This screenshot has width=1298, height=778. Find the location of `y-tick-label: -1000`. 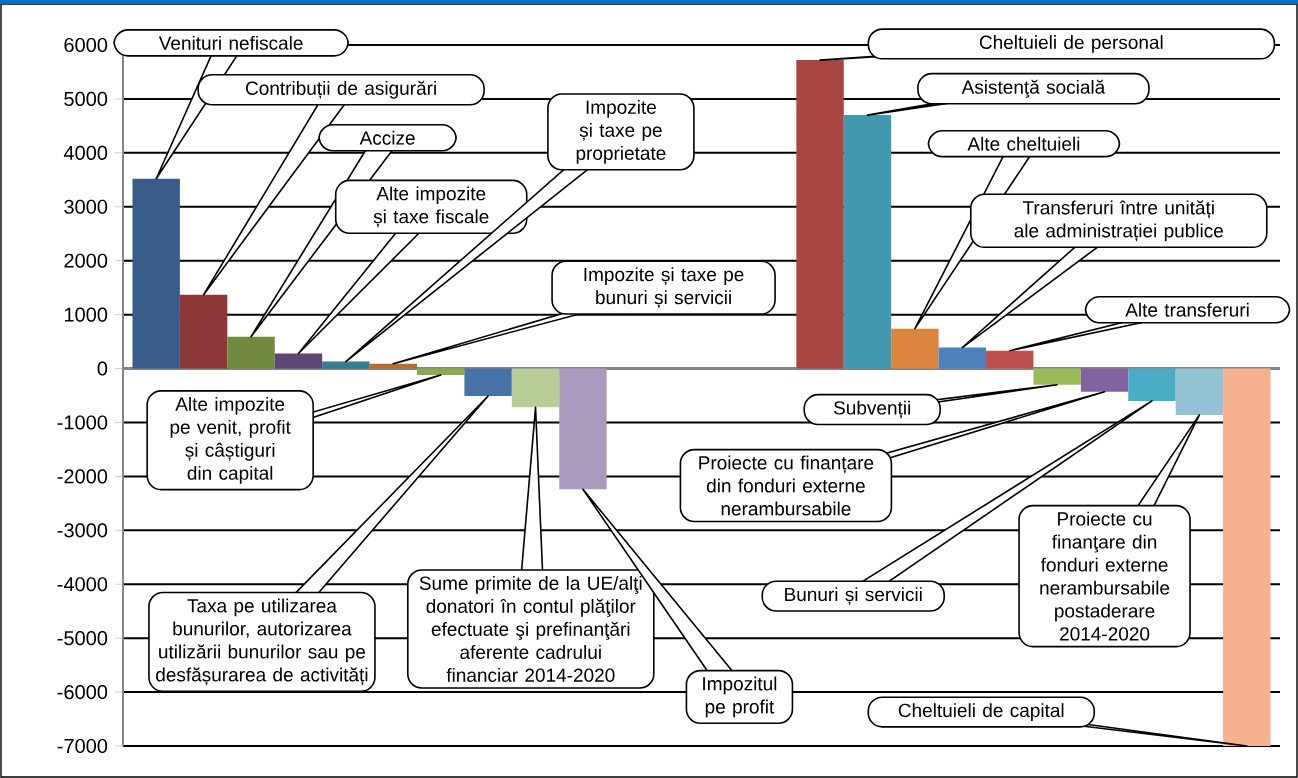

y-tick-label: -1000 is located at coordinates (82, 422).